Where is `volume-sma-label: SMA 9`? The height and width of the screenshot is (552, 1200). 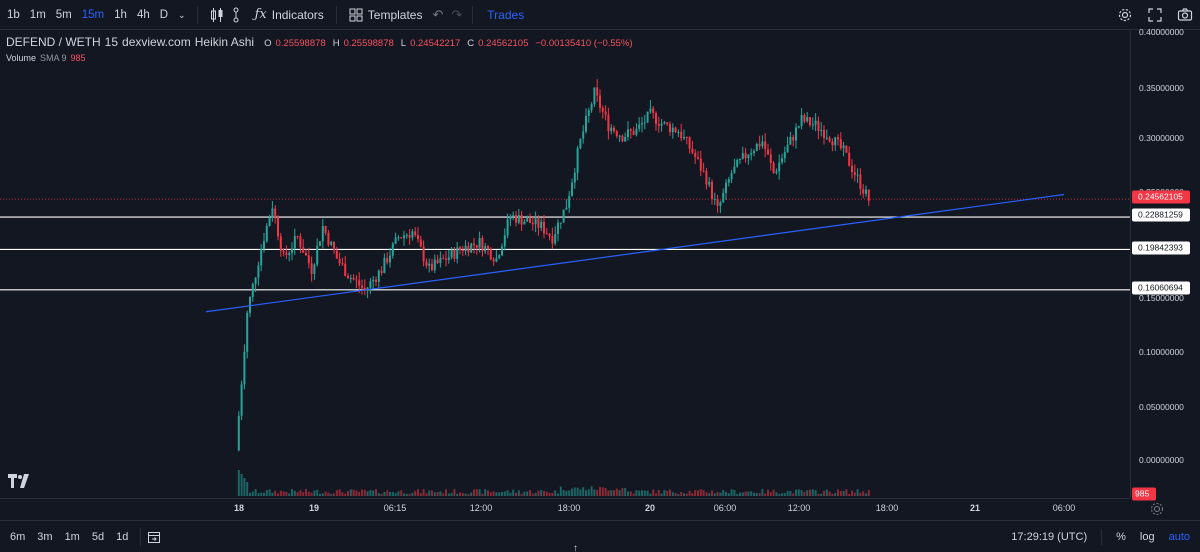 volume-sma-label: SMA 9 is located at coordinates (53, 58).